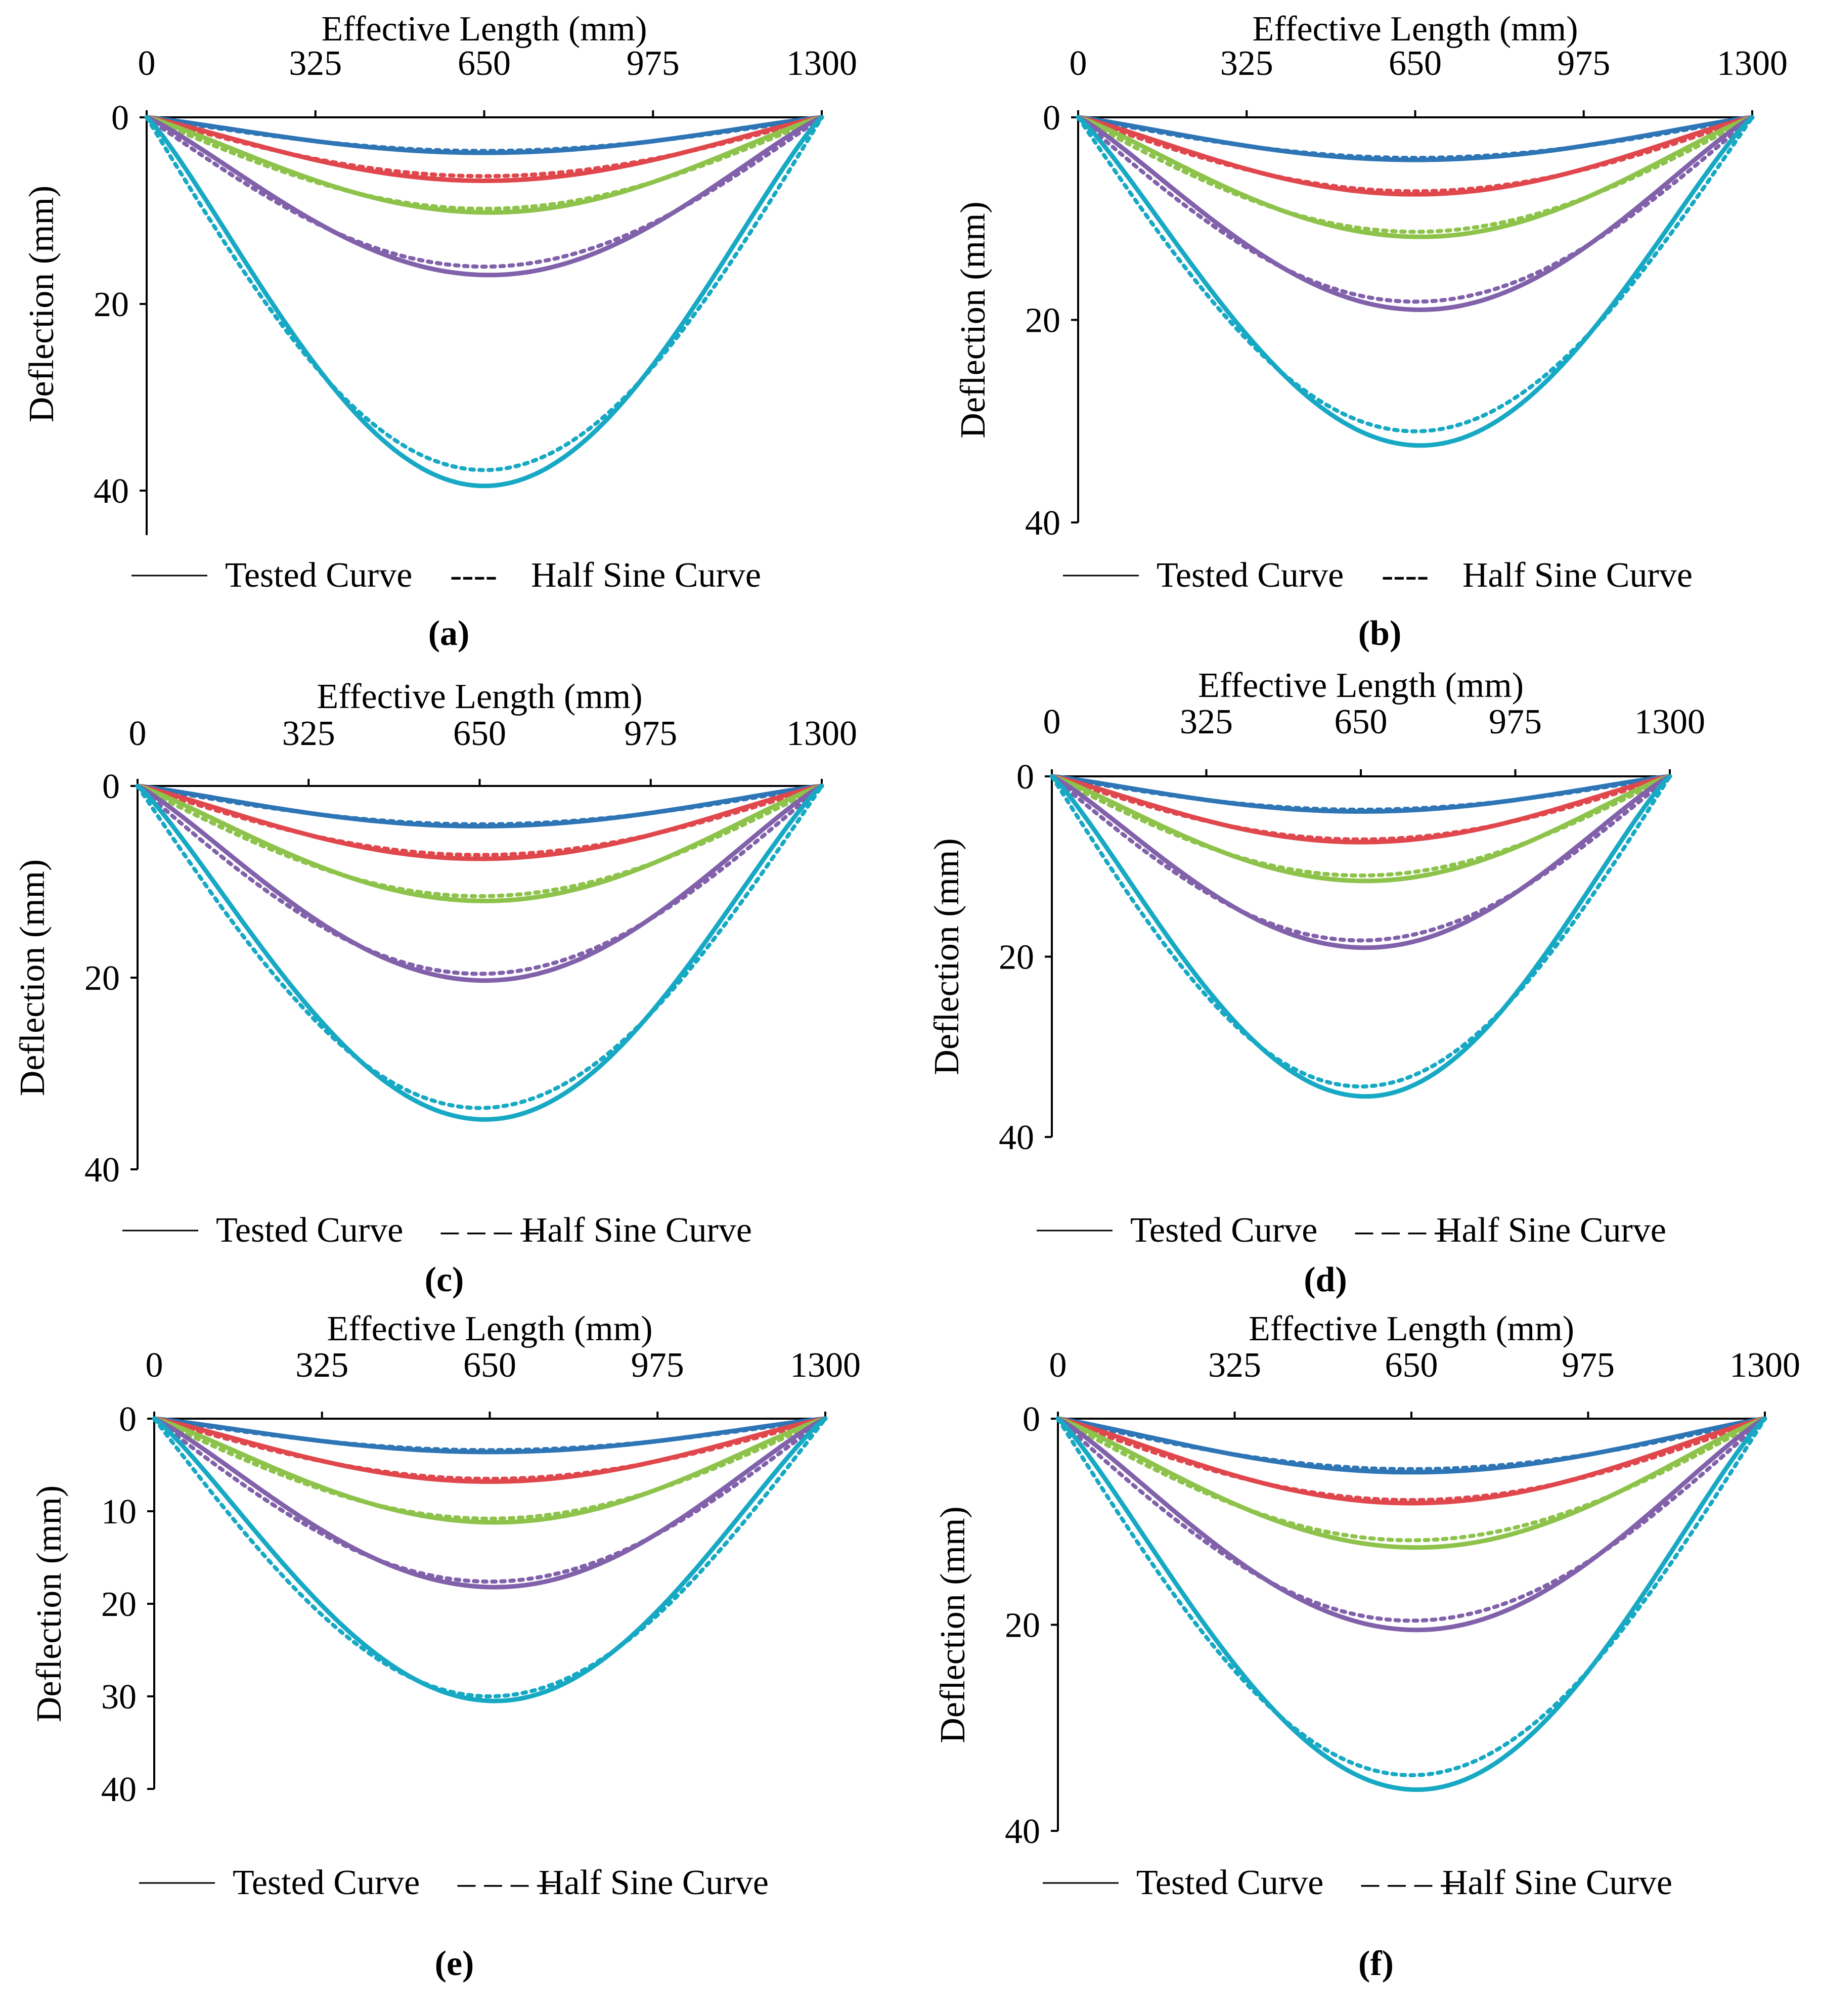 This screenshot has height=2016, width=1821. Describe the element at coordinates (1551, 1230) in the screenshot. I see `legend-sine-label: Half Sine Curve` at that location.